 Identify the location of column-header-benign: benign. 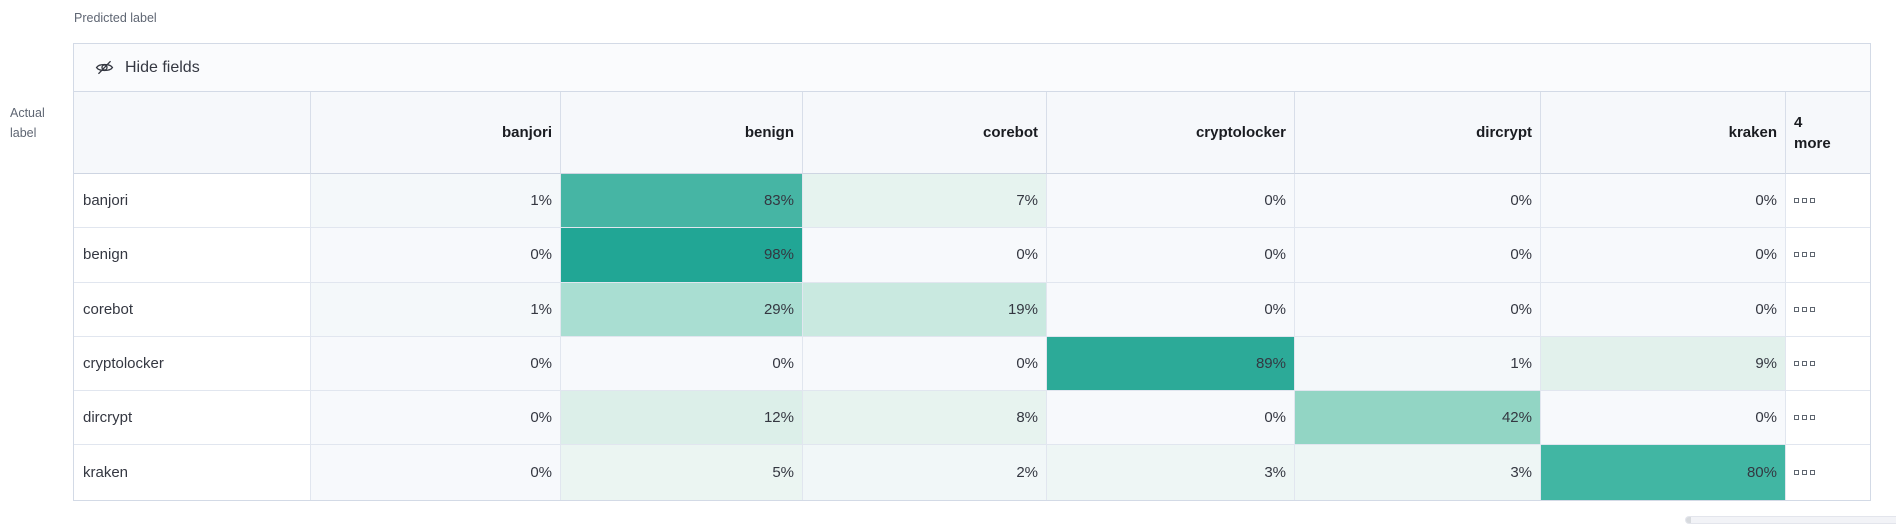
(682, 133).